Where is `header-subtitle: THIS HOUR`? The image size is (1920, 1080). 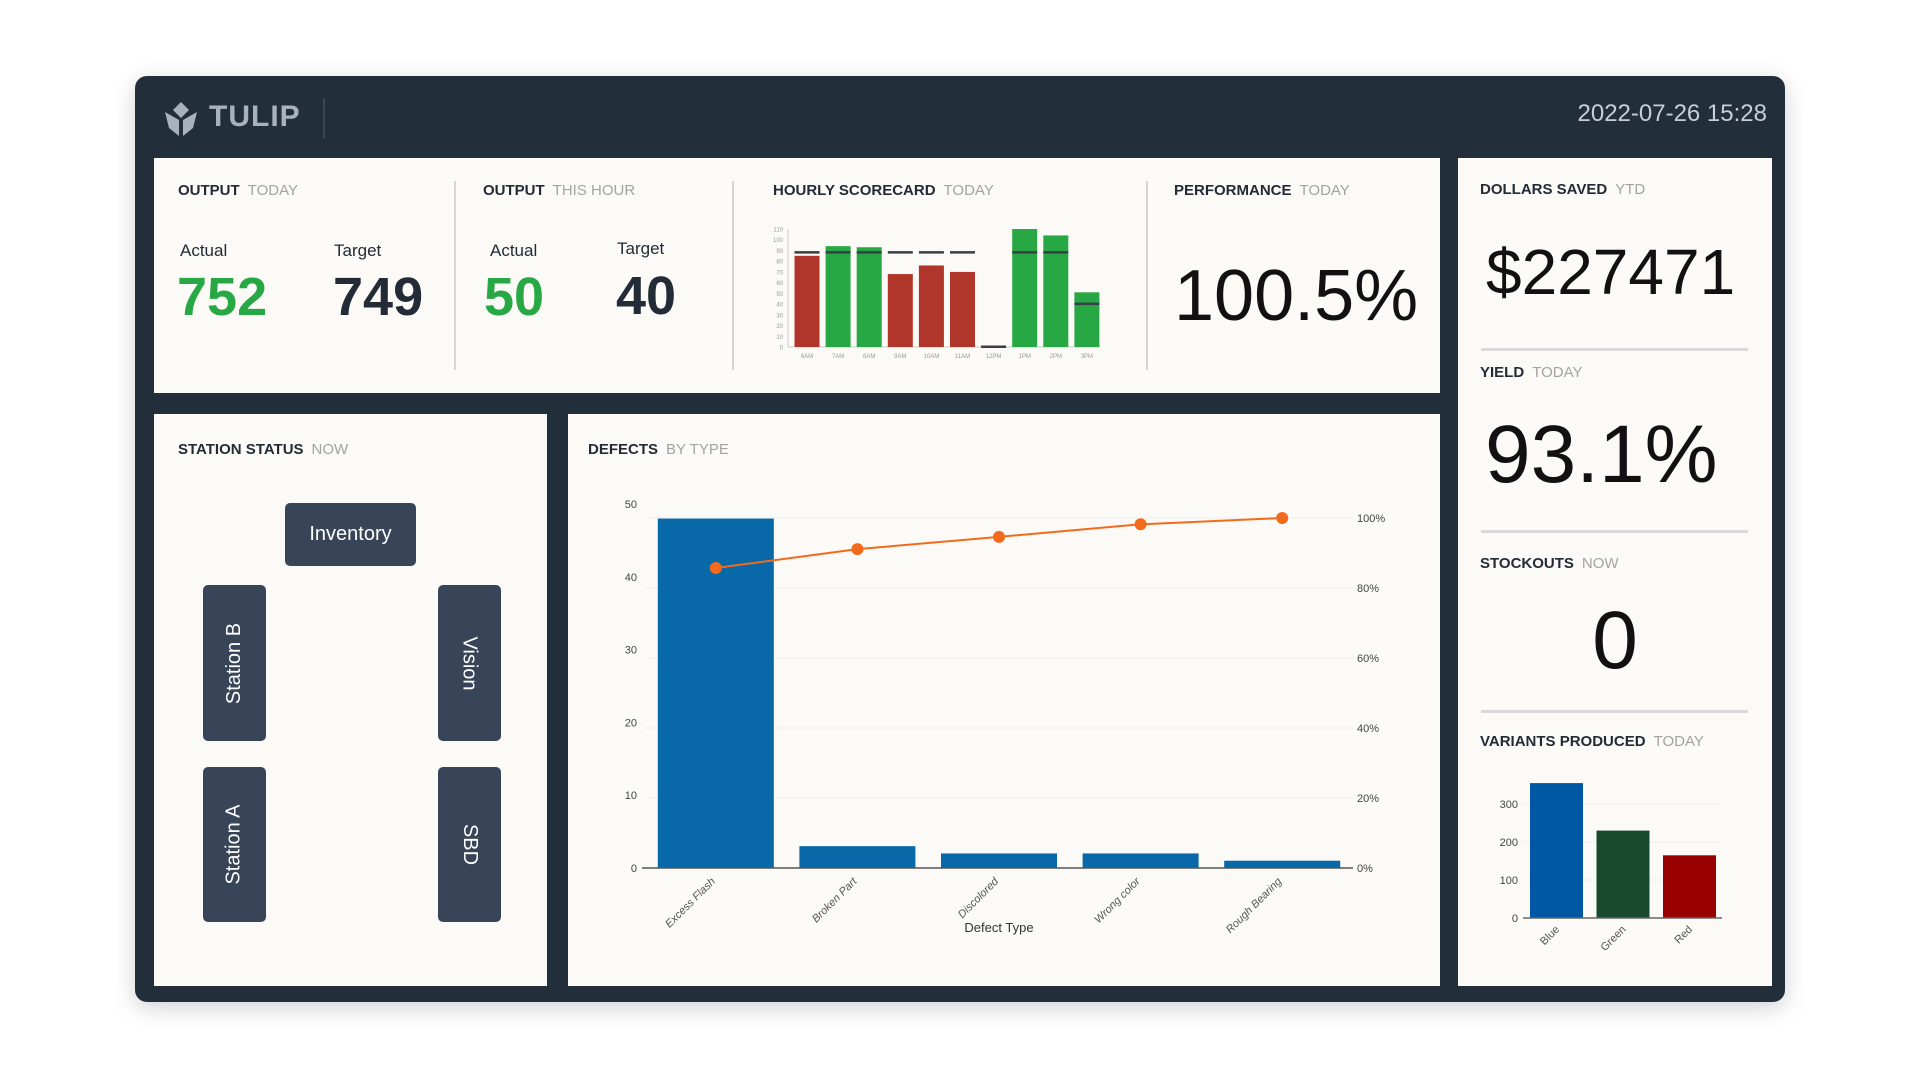
header-subtitle: THIS HOUR is located at coordinates (594, 190).